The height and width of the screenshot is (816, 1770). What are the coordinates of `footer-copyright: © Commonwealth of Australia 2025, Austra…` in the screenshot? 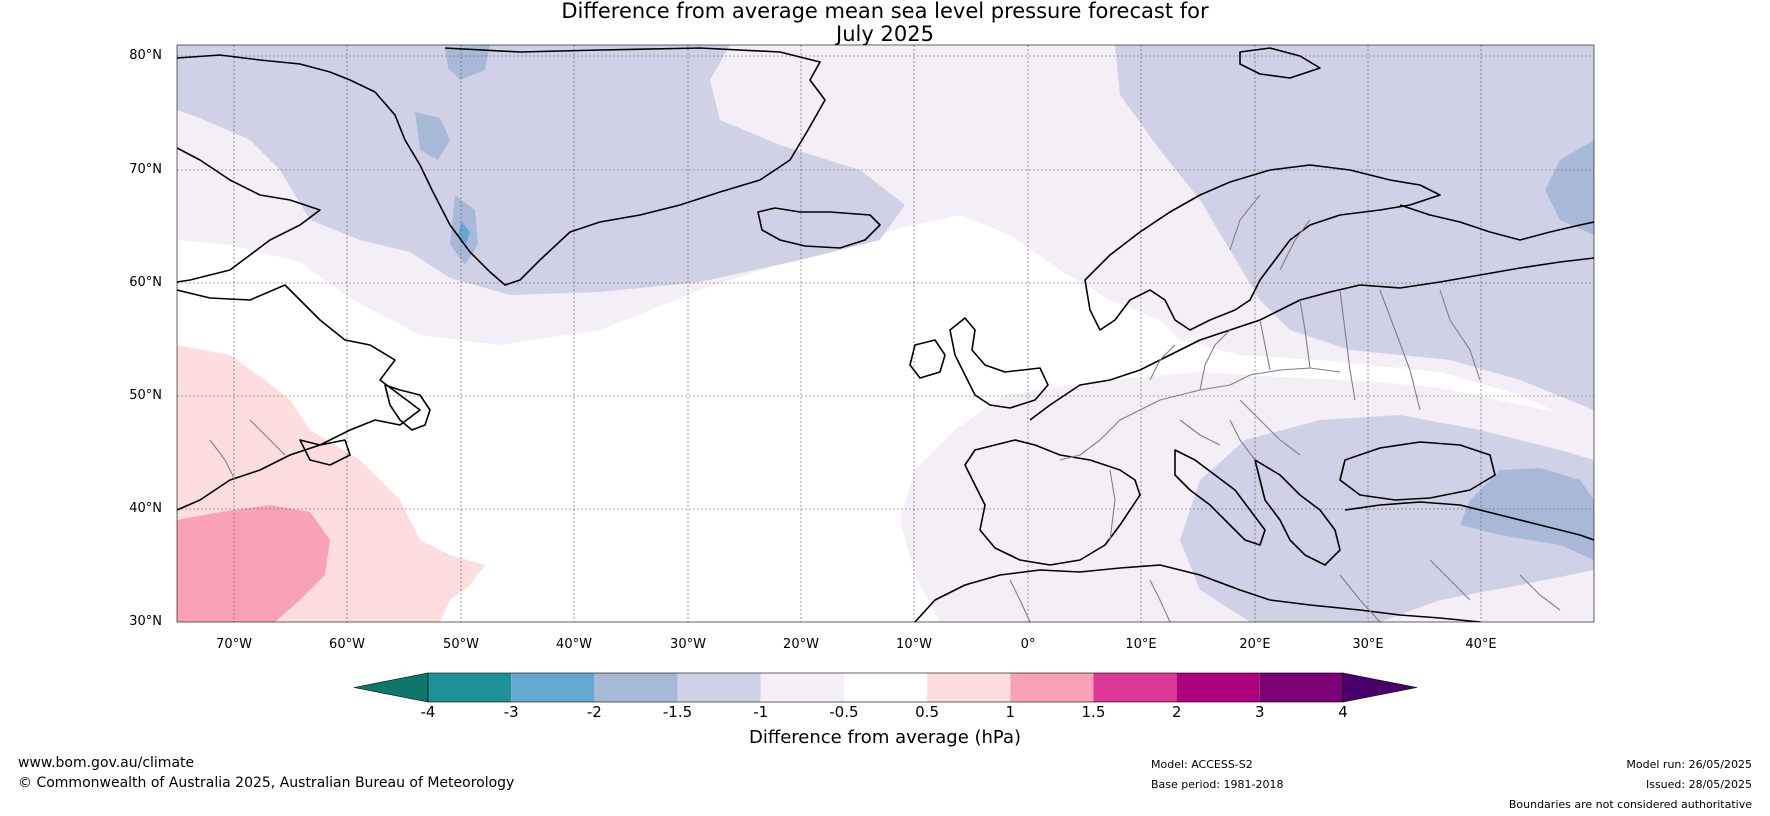 It's located at (266, 783).